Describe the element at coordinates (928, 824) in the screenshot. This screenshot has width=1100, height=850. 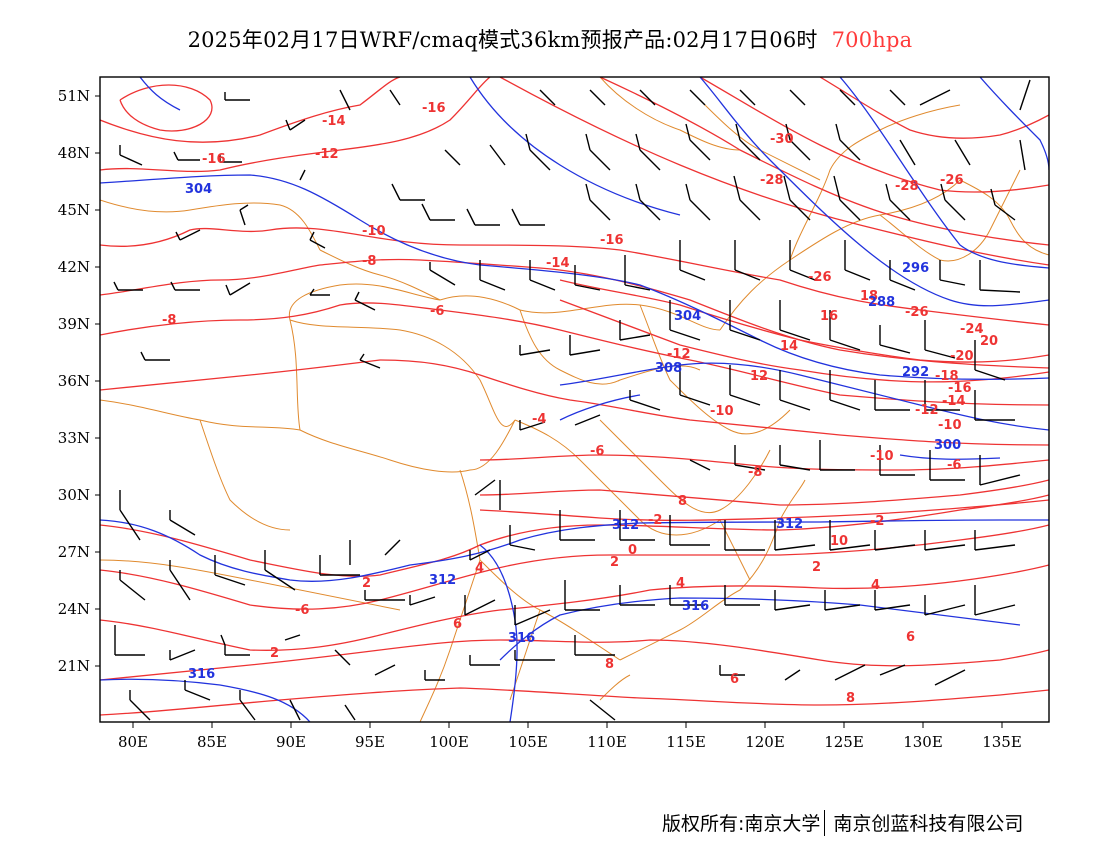
I see `company-text: 南京创蓝科技有限公司` at that location.